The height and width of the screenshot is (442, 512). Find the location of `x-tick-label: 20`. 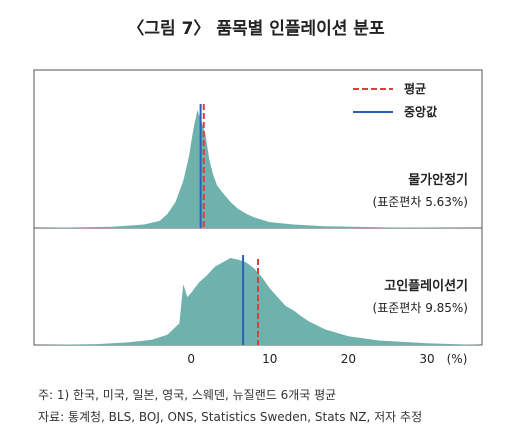

x-tick-label: 20 is located at coordinates (348, 359).